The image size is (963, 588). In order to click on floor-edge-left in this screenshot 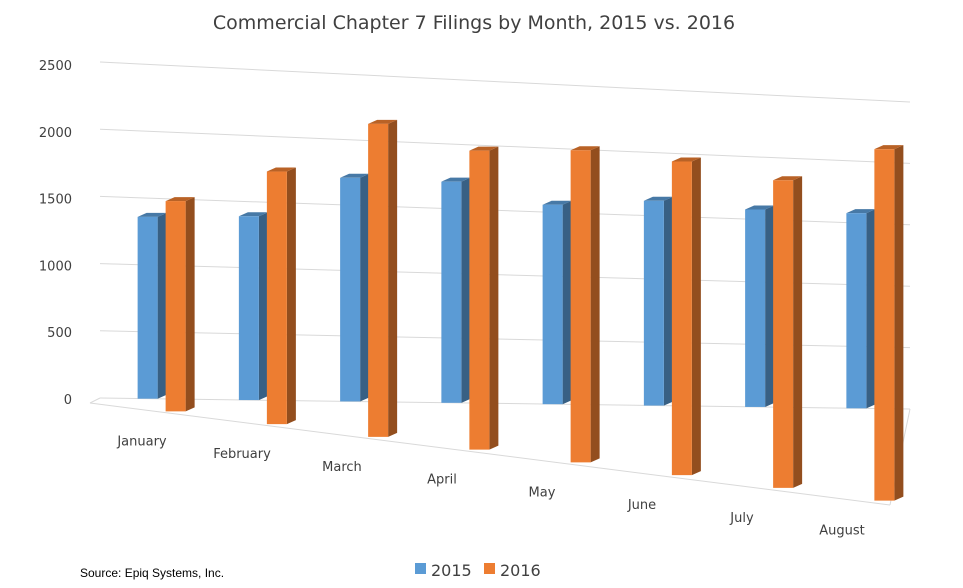, I will do `click(95, 400)`.